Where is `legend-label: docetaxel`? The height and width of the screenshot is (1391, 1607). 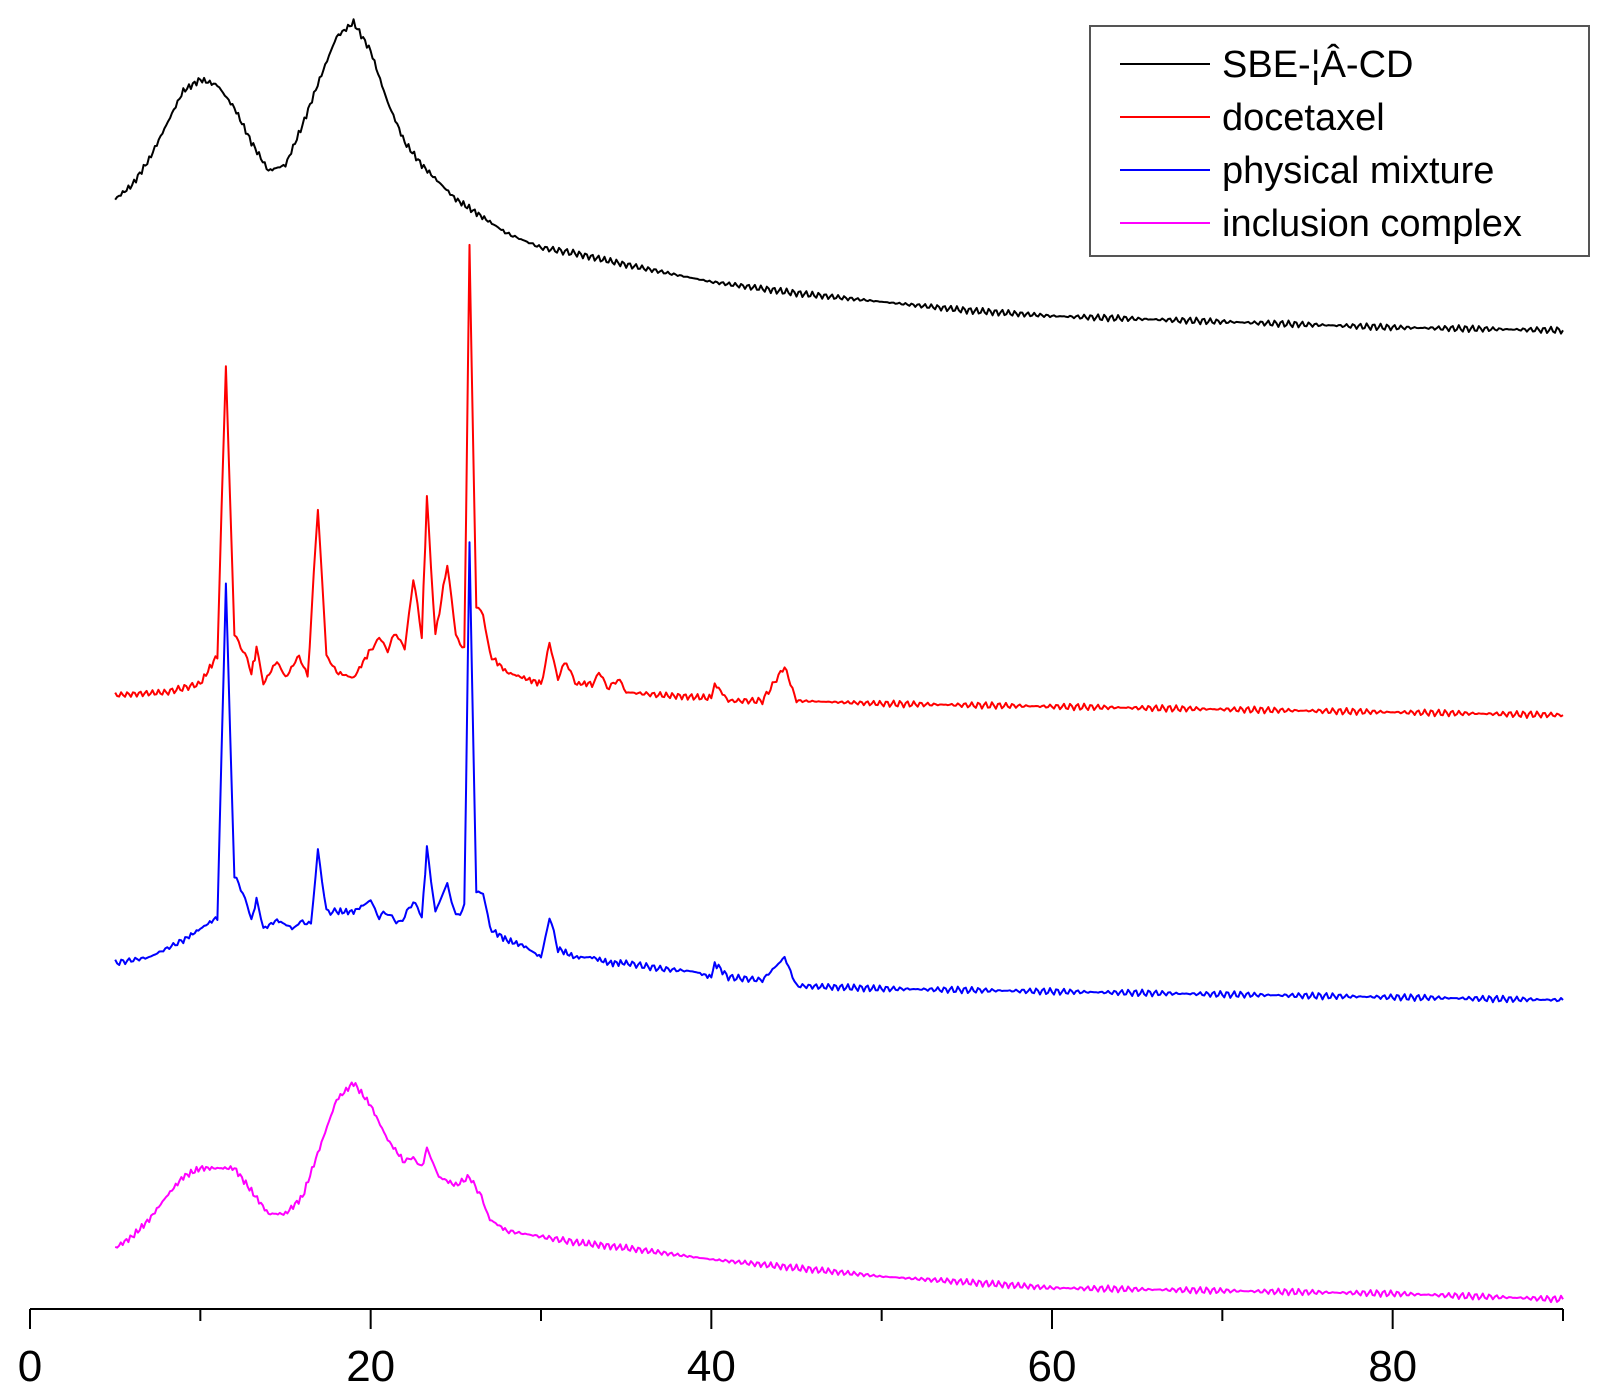 legend-label: docetaxel is located at coordinates (1303, 118).